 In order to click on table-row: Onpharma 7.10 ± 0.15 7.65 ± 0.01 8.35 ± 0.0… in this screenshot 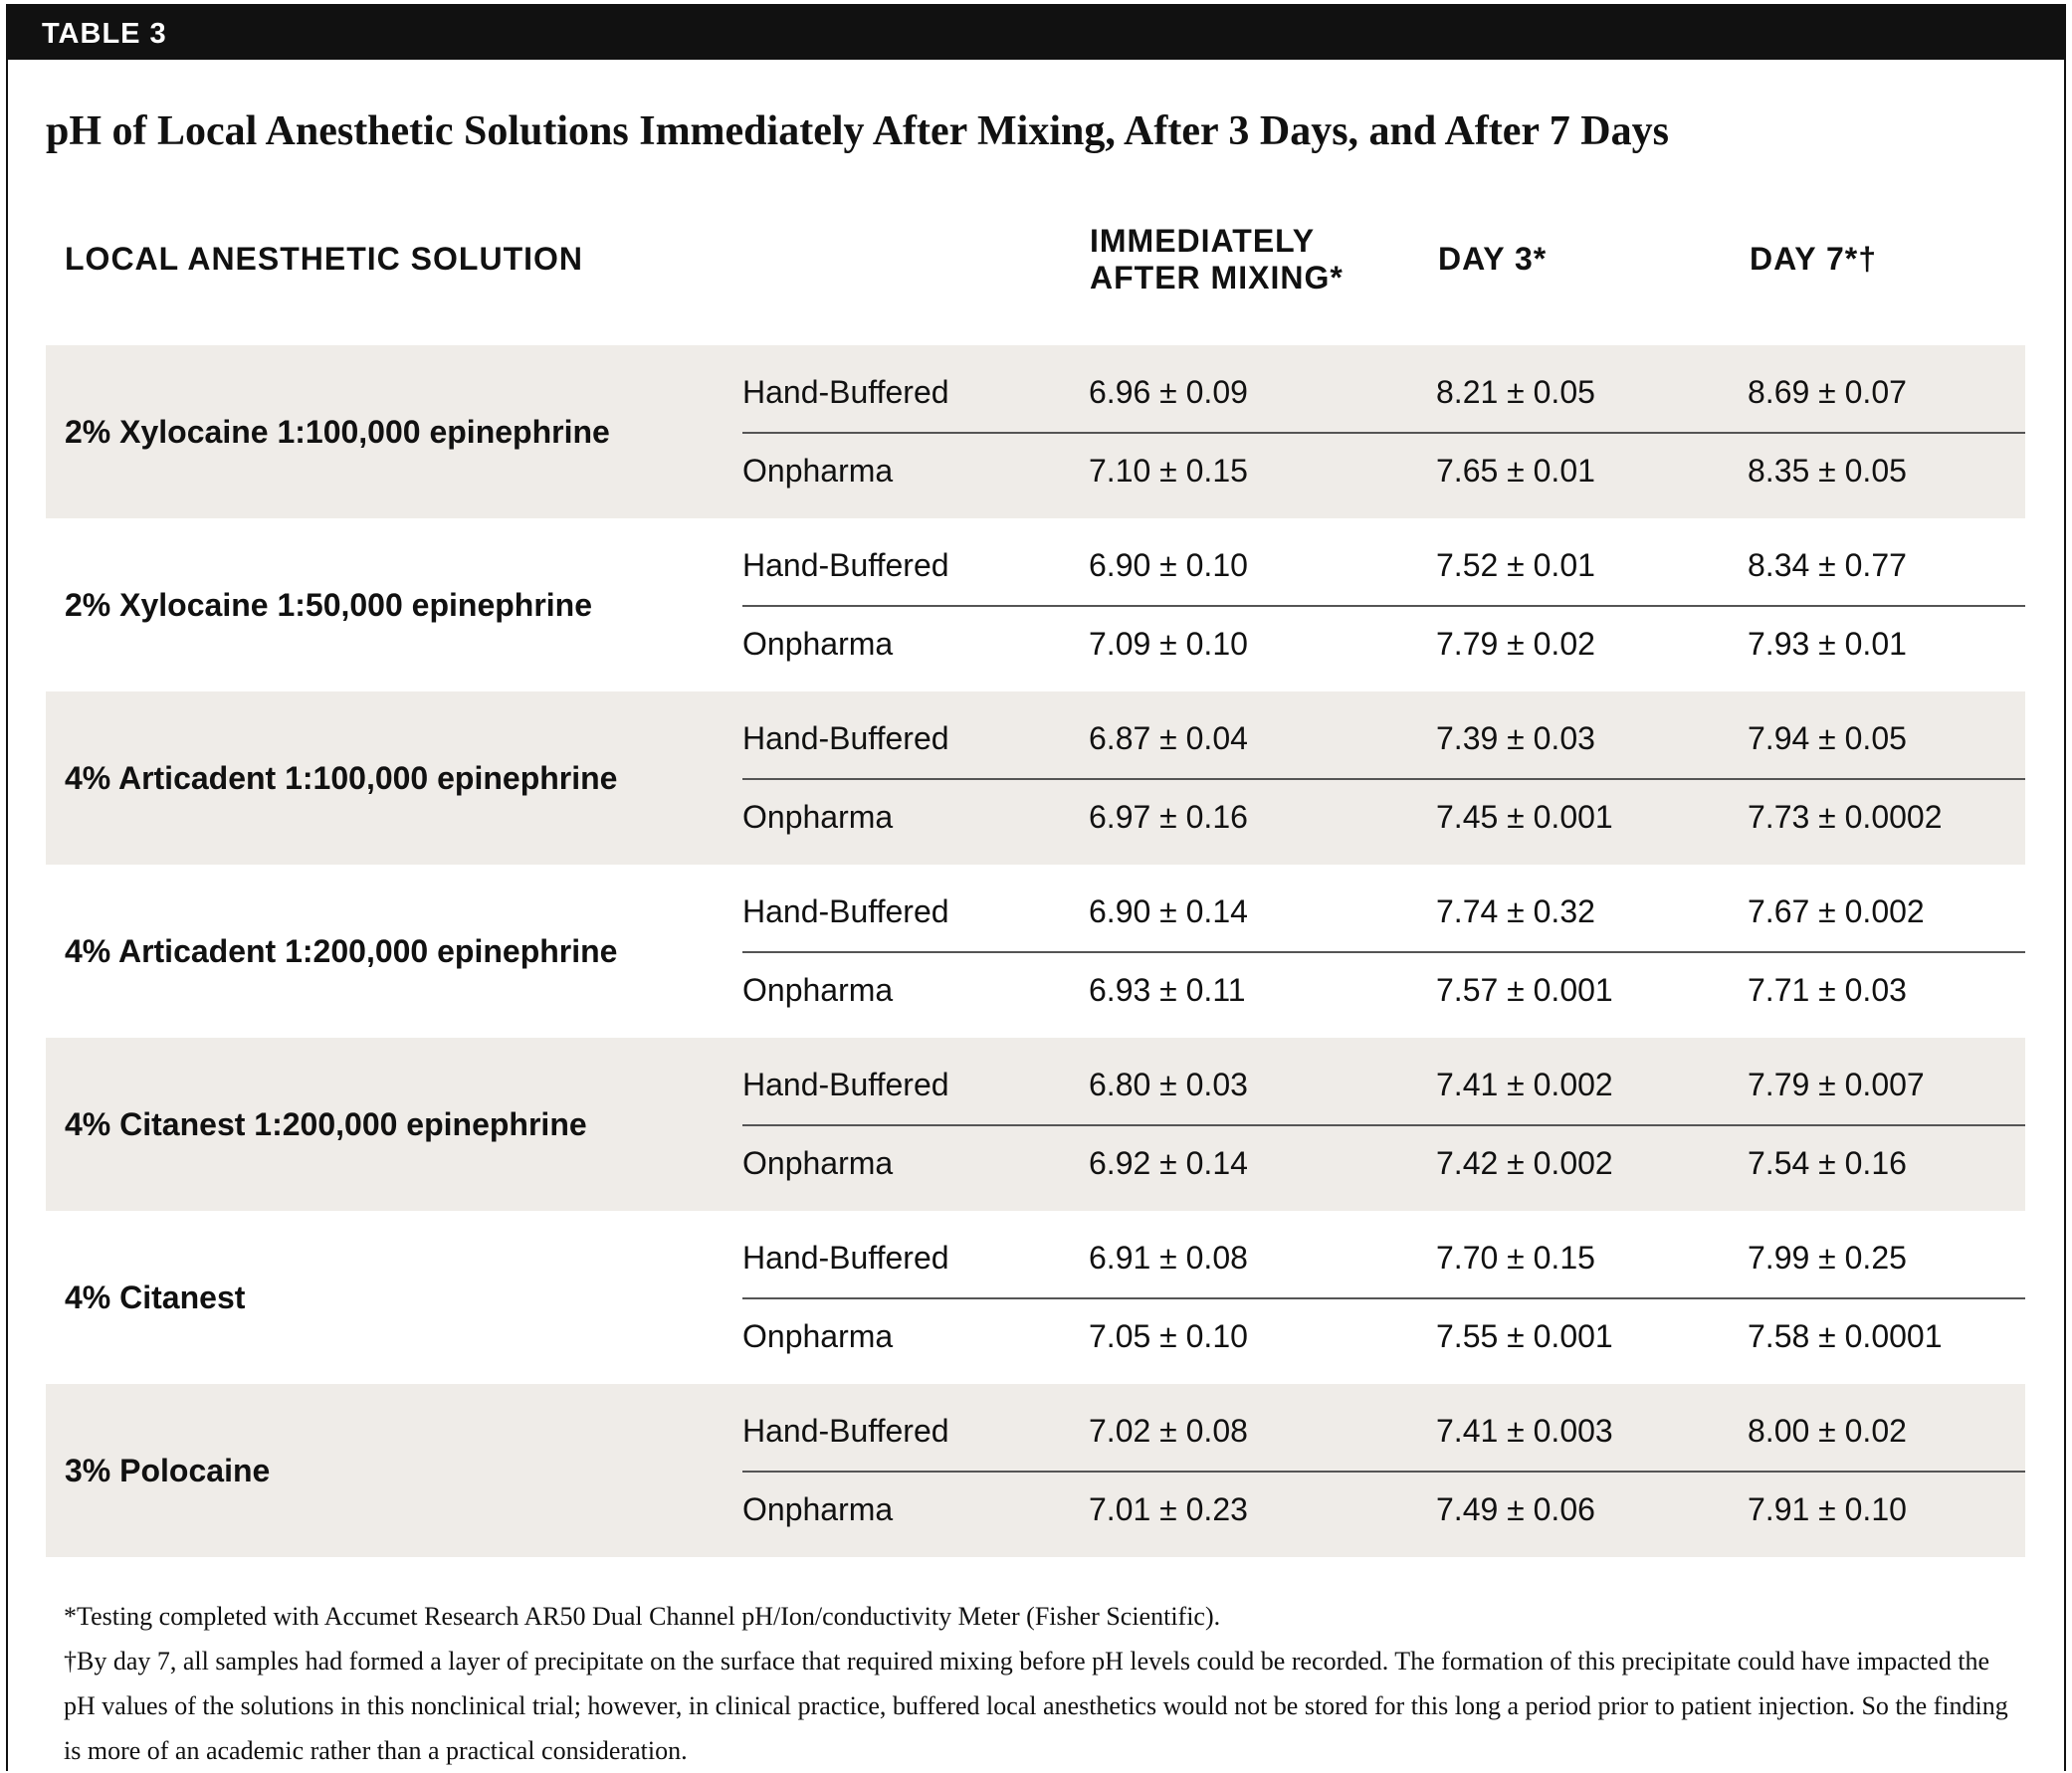, I will do `click(1383, 475)`.